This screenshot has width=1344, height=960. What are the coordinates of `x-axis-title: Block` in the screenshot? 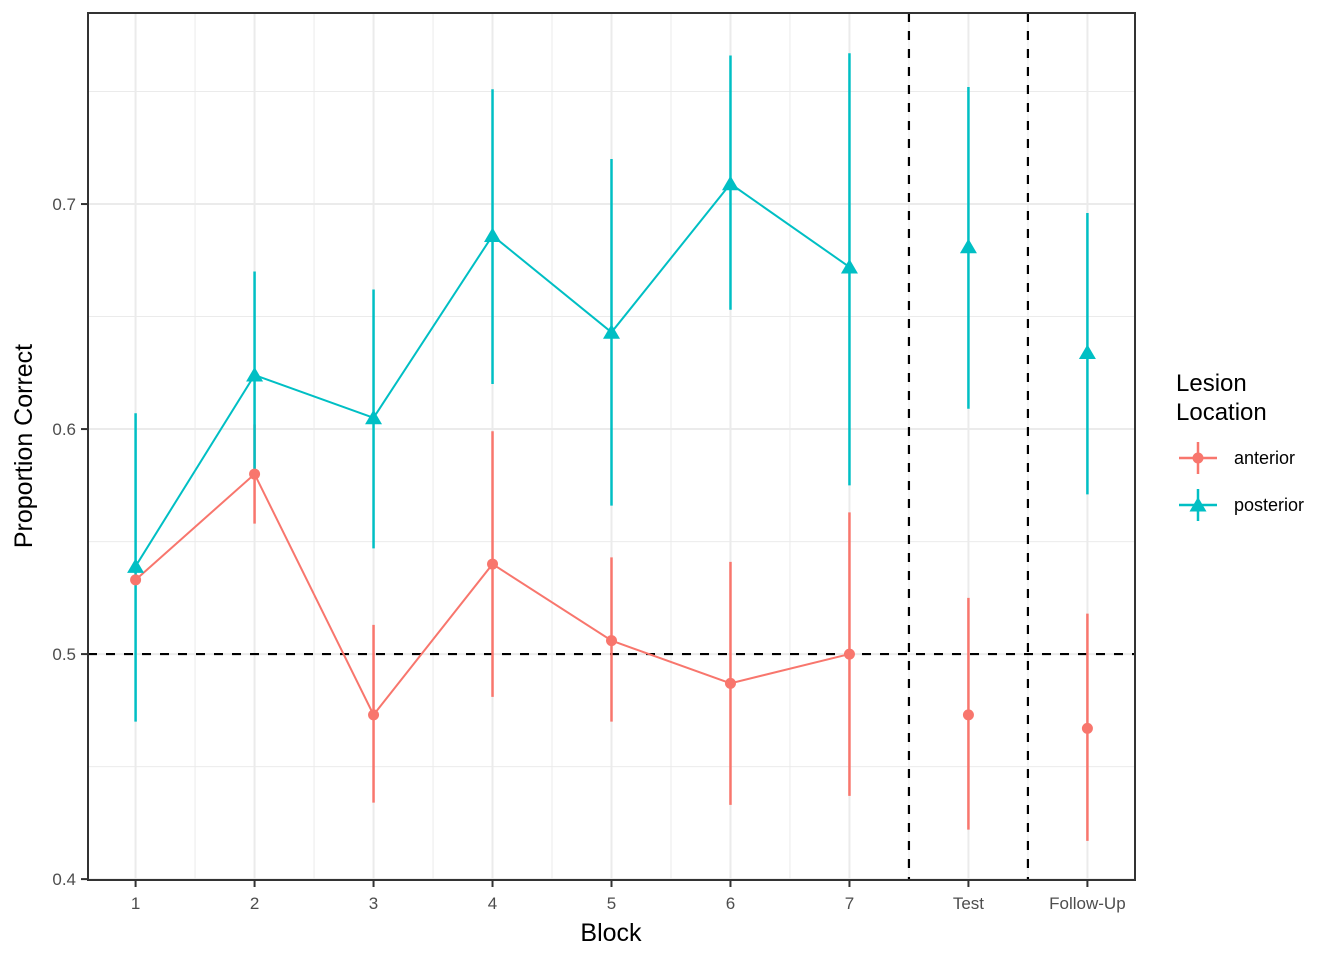 It's located at (611, 933).